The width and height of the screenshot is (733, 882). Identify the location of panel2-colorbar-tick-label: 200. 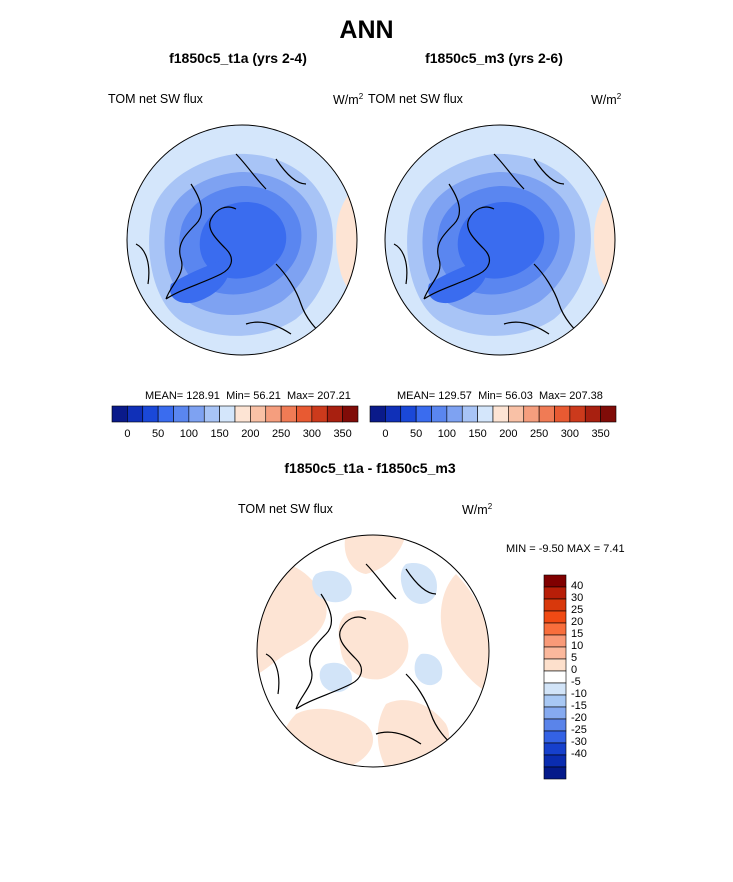
(508, 434).